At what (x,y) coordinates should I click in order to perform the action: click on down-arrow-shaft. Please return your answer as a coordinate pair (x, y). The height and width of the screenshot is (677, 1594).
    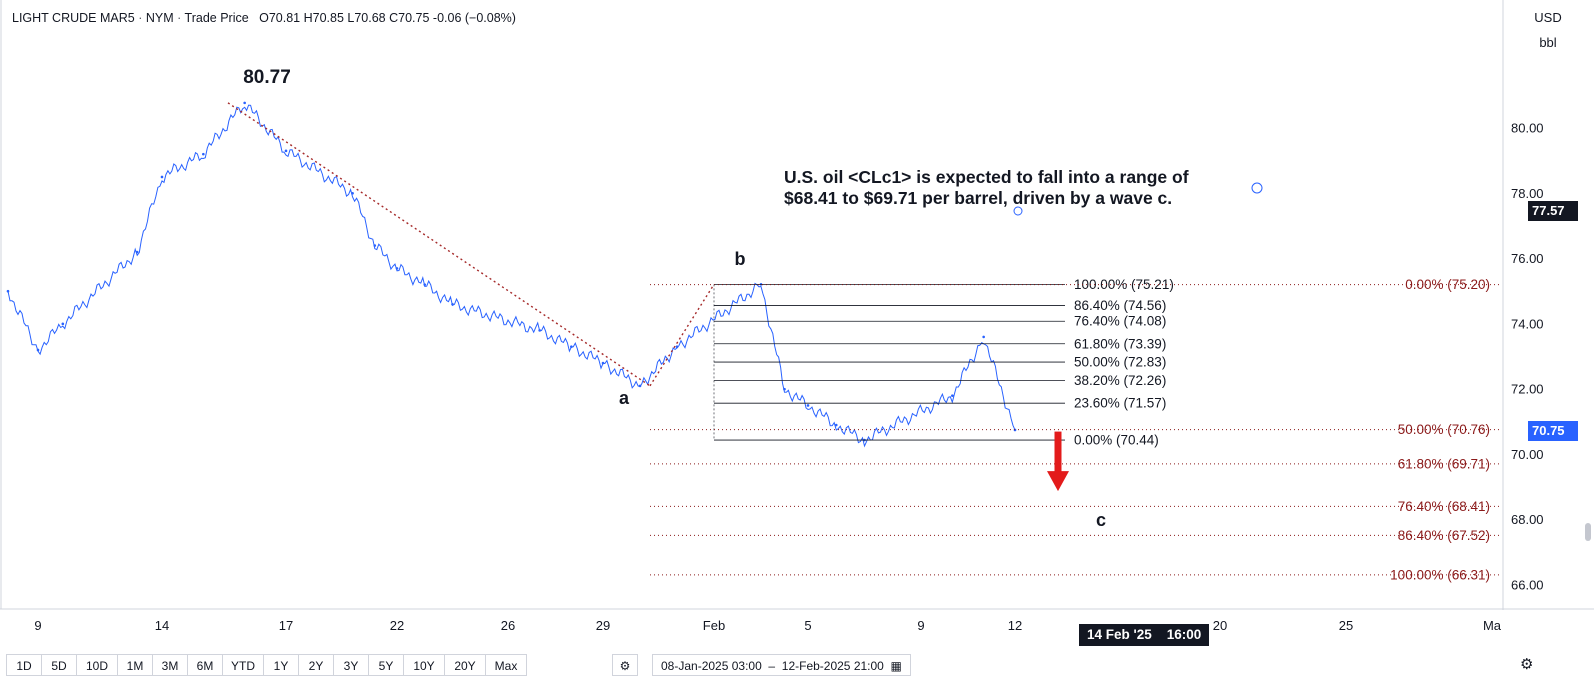
    Looking at the image, I should click on (1058, 452).